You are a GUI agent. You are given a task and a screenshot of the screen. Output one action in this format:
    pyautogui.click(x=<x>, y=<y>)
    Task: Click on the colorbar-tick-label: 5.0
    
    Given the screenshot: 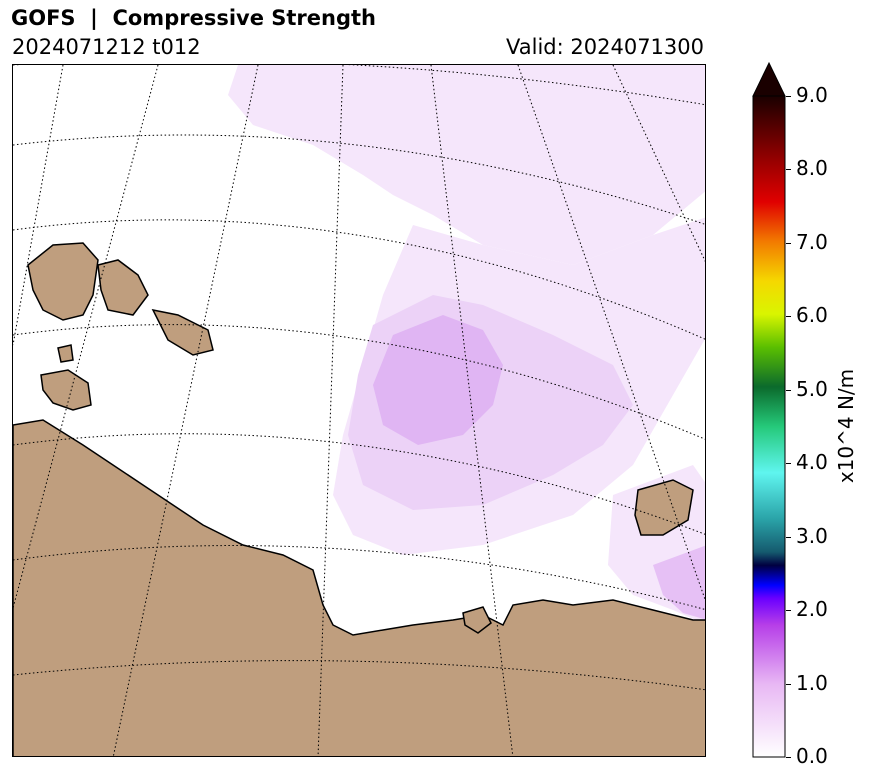 What is the action you would take?
    pyautogui.click(x=812, y=388)
    